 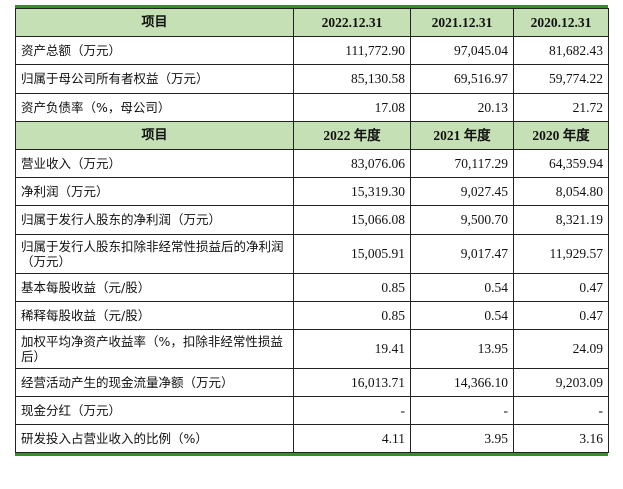 I want to click on cell-value: 15,066.08, so click(x=352, y=220).